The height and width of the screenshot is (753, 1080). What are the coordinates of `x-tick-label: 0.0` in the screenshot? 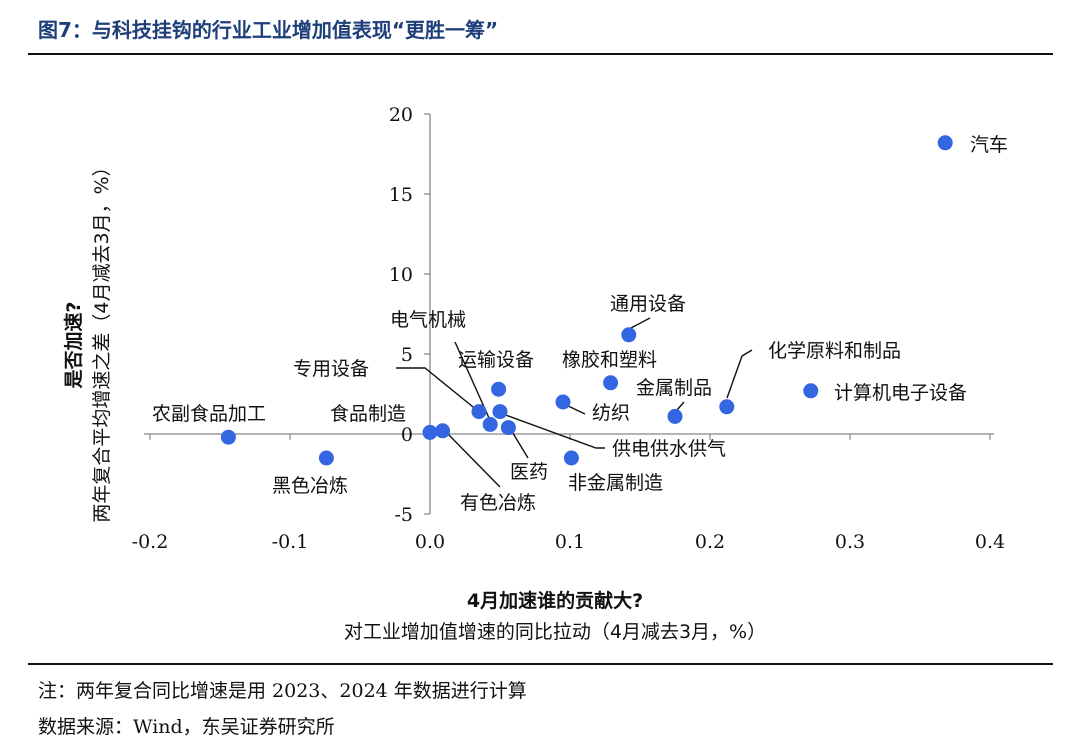 It's located at (430, 542).